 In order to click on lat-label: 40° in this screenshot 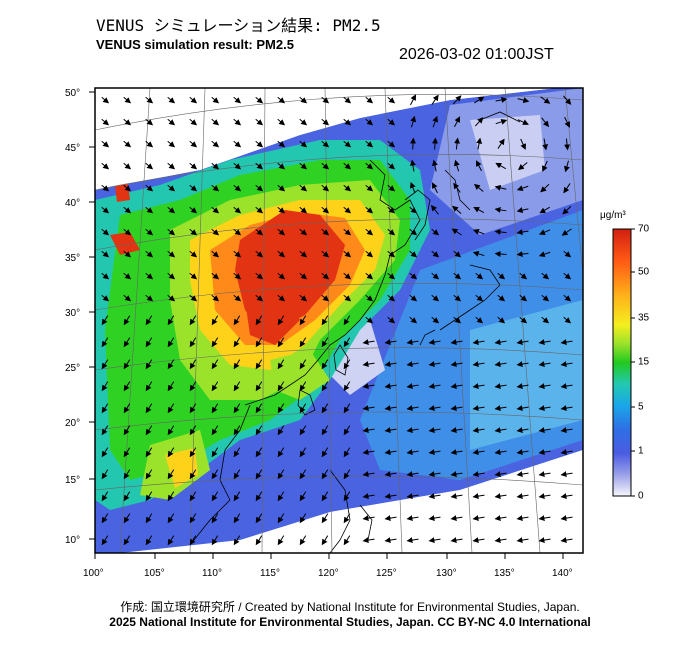, I will do `click(72, 203)`.